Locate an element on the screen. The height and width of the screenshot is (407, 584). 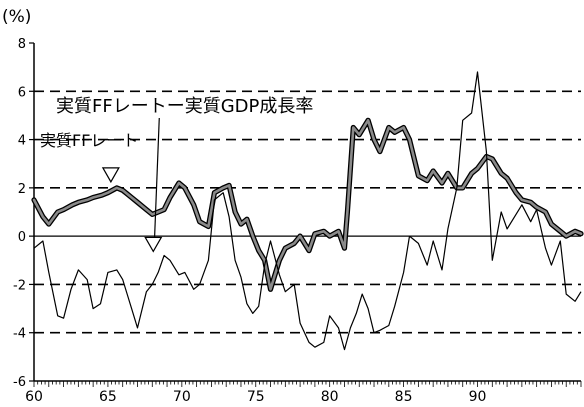
y-tick-label: -4 is located at coordinates (19, 334).